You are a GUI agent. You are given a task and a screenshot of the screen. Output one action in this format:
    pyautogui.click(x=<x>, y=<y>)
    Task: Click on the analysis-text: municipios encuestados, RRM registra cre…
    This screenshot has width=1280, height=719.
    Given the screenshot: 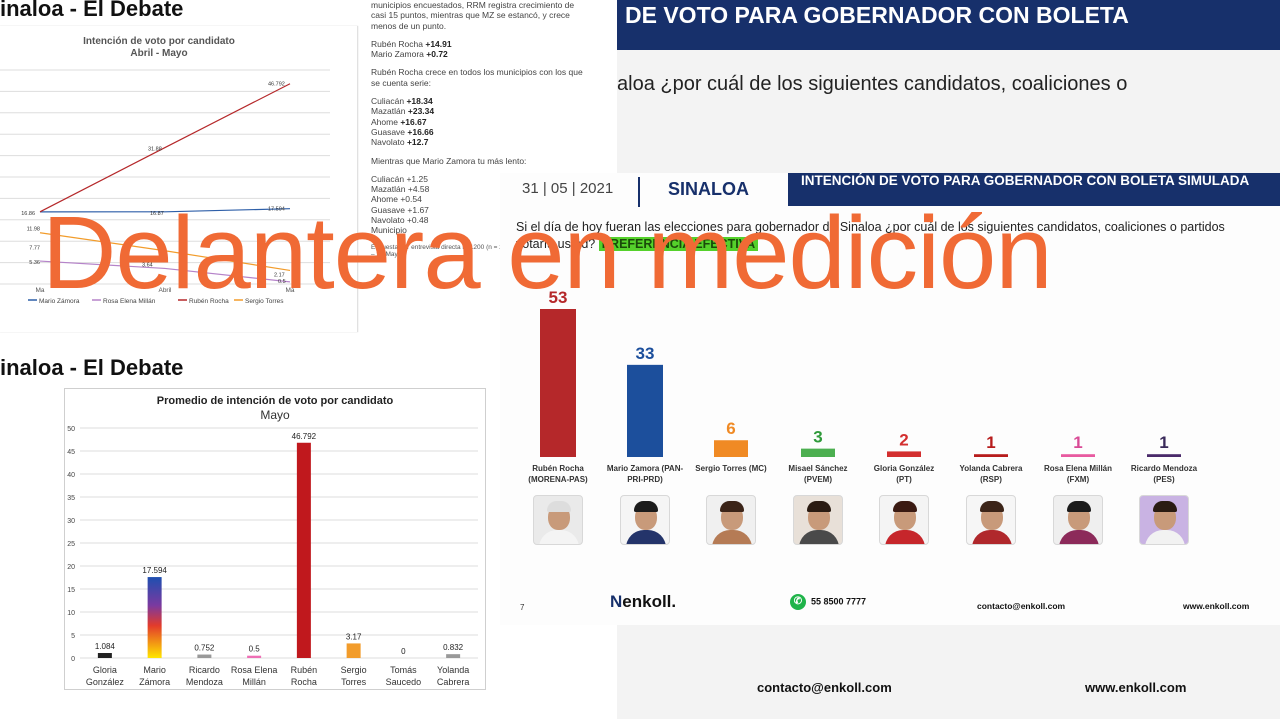 What is the action you would take?
    pyautogui.click(x=477, y=133)
    